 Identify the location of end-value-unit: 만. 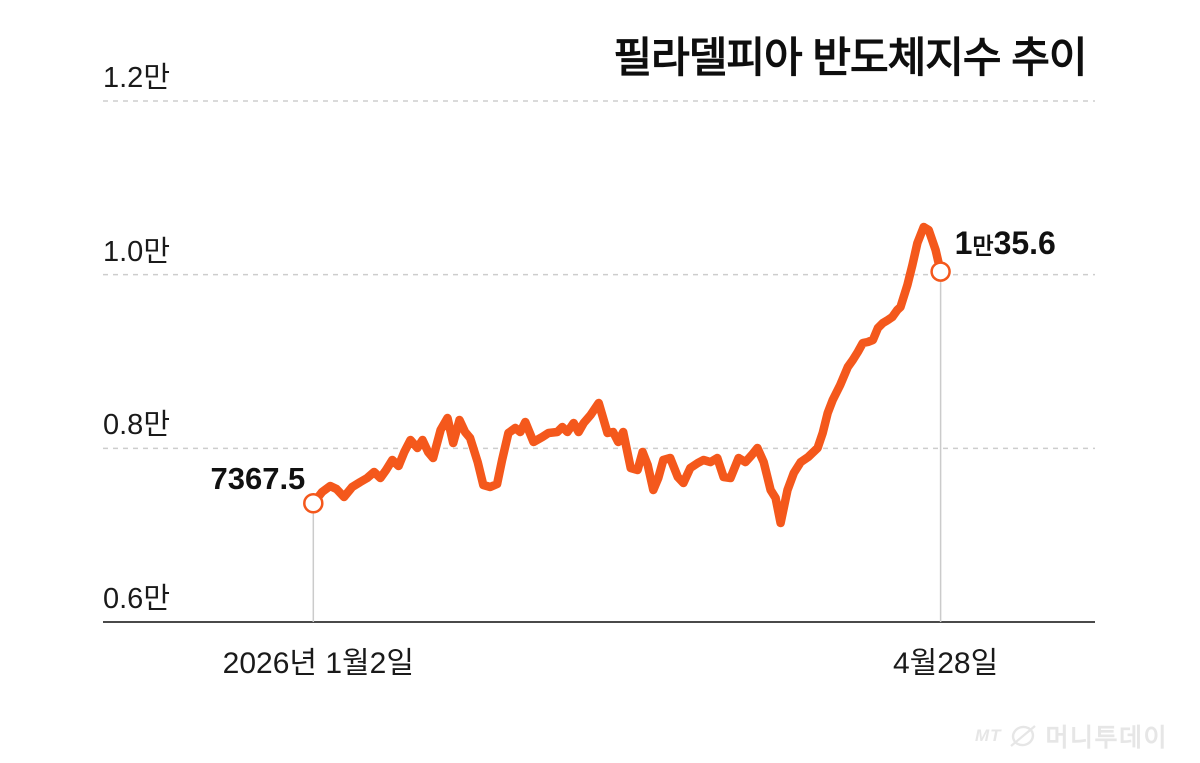
(983, 245).